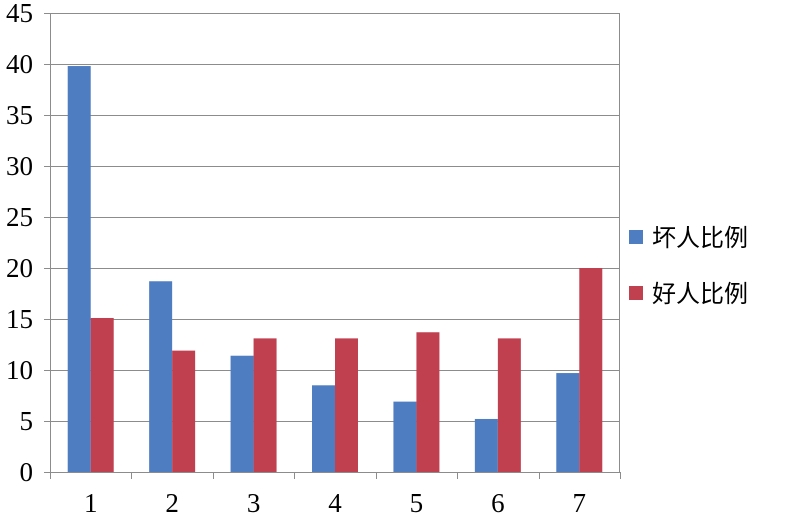 The image size is (807, 517). Describe the element at coordinates (28, 243) in the screenshot. I see `y-axis-ticks: 0 5 10 15 20 25 30 35 40 45` at that location.